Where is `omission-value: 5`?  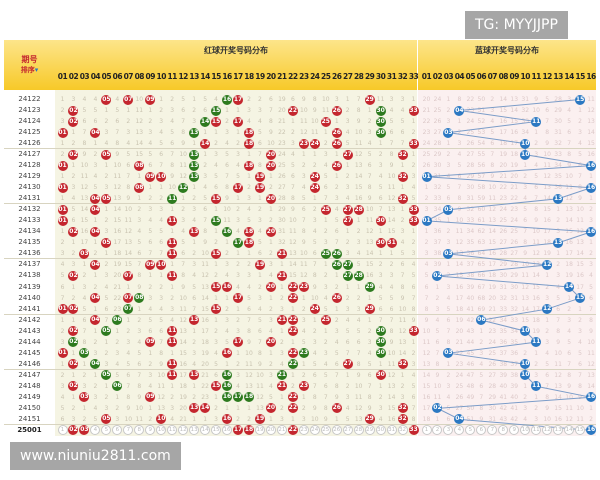 omission-value: 5 is located at coordinates (227, 342).